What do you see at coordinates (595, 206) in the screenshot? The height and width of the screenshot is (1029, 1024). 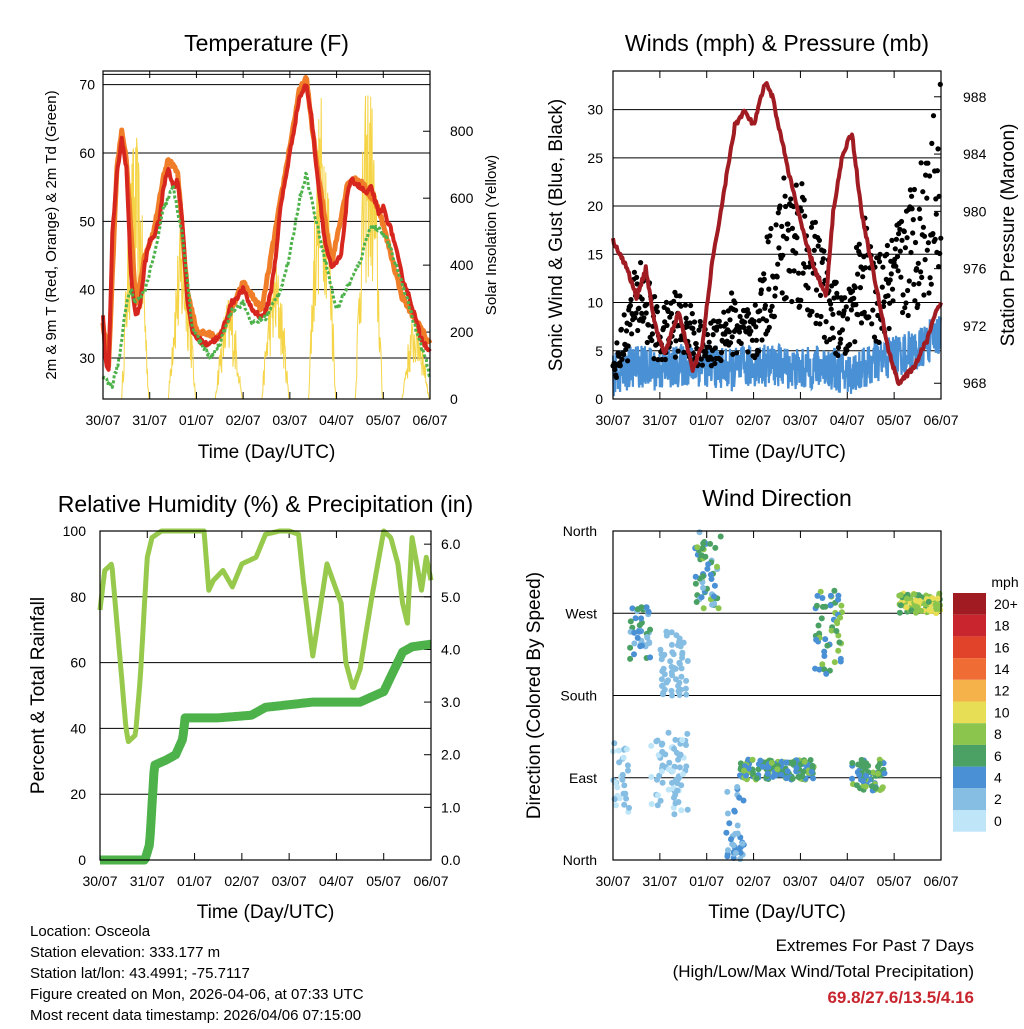 I see `y-tick-label: 20` at bounding box center [595, 206].